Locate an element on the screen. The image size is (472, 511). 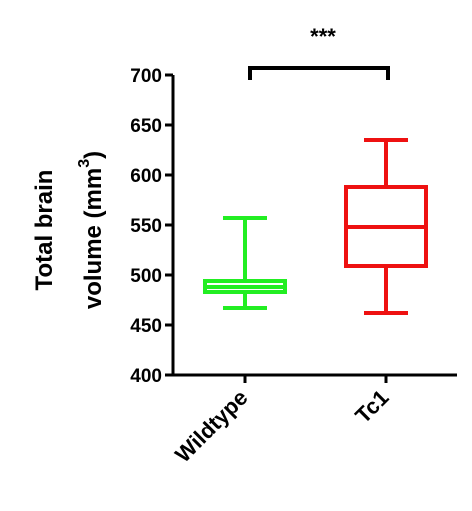
y-tick-label: 650 is located at coordinates (146, 126).